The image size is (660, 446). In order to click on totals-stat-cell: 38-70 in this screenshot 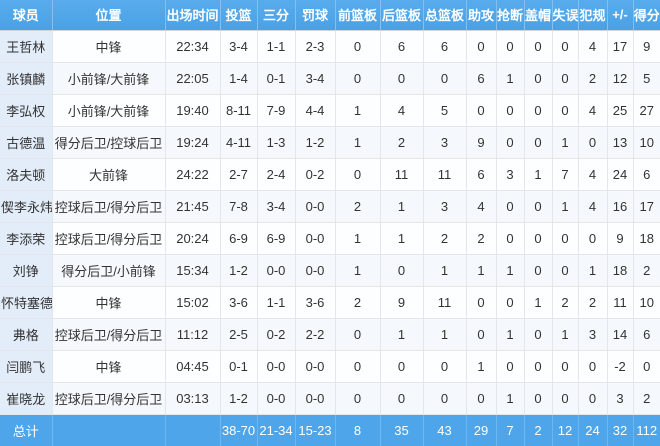, I will do `click(239, 429)`.